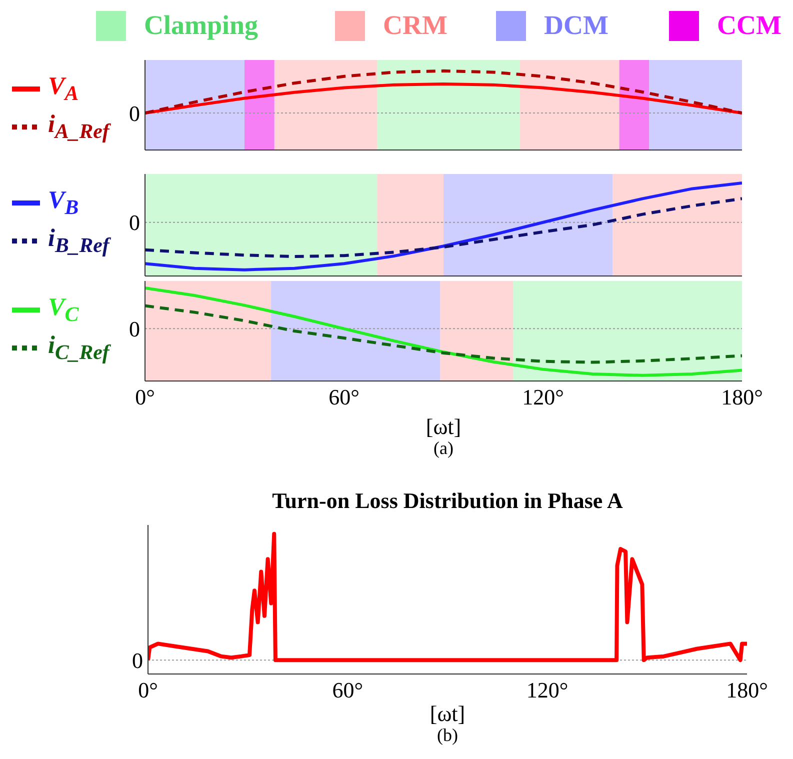 The image size is (793, 759). I want to click on legend-label: V$_{C}$, so click(63, 310).